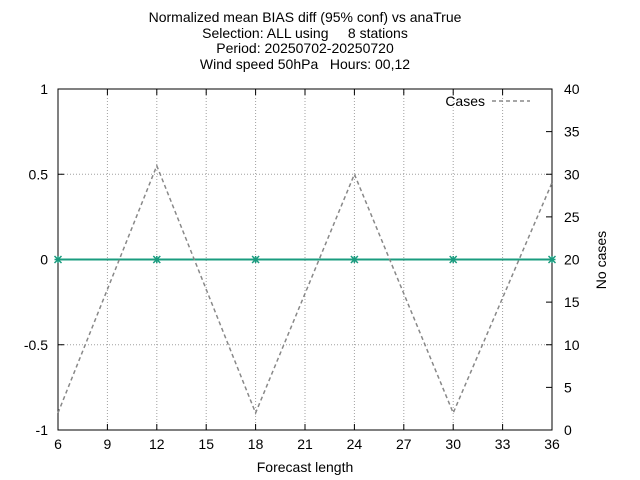 The height and width of the screenshot is (480, 640). What do you see at coordinates (39, 174) in the screenshot?
I see `y-tick-label: 0.5` at bounding box center [39, 174].